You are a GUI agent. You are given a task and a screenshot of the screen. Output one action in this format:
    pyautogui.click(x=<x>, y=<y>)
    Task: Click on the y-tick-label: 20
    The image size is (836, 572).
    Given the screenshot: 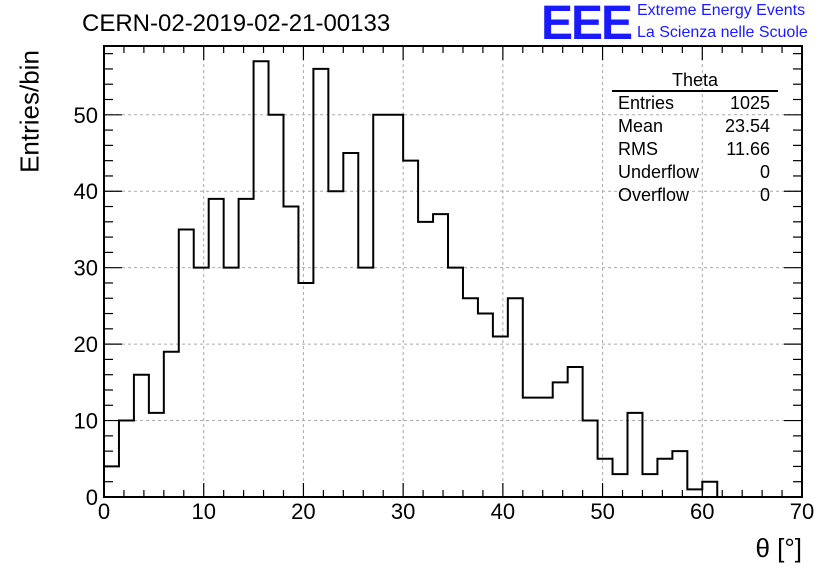 What is the action you would take?
    pyautogui.click(x=86, y=344)
    